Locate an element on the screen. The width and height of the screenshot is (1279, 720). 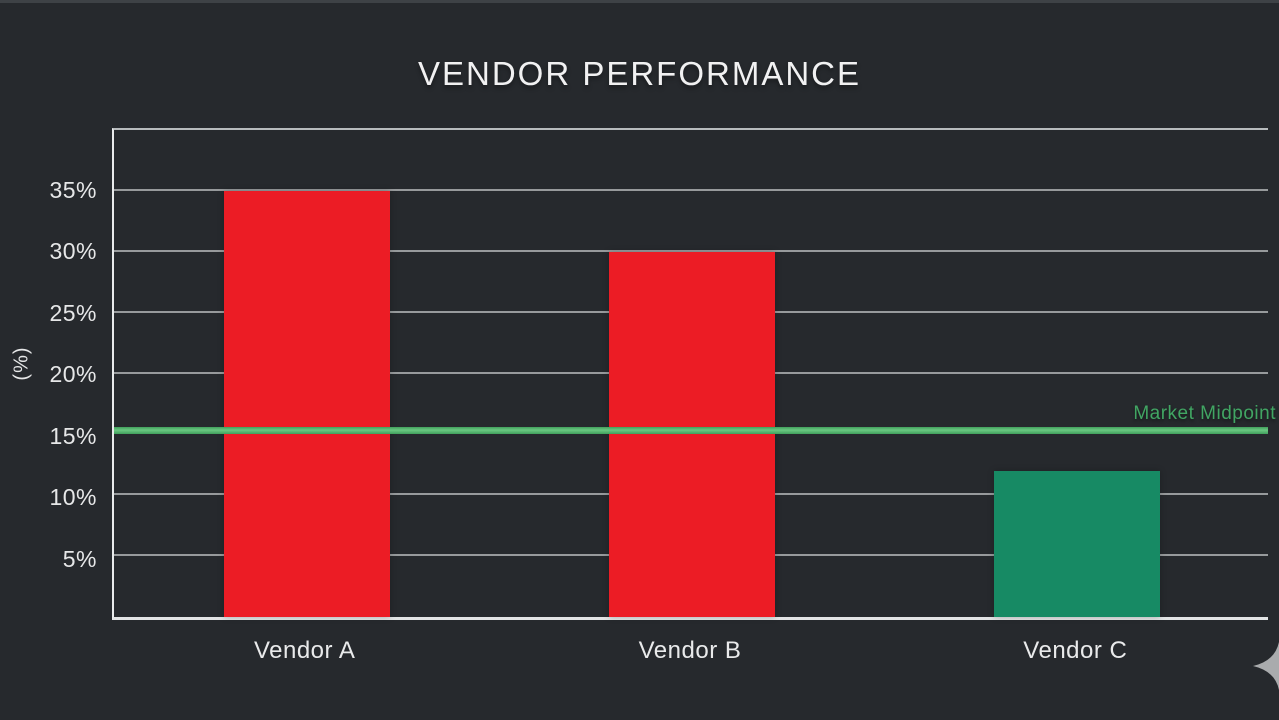
x-axis-label: Vendor C is located at coordinates (1075, 650).